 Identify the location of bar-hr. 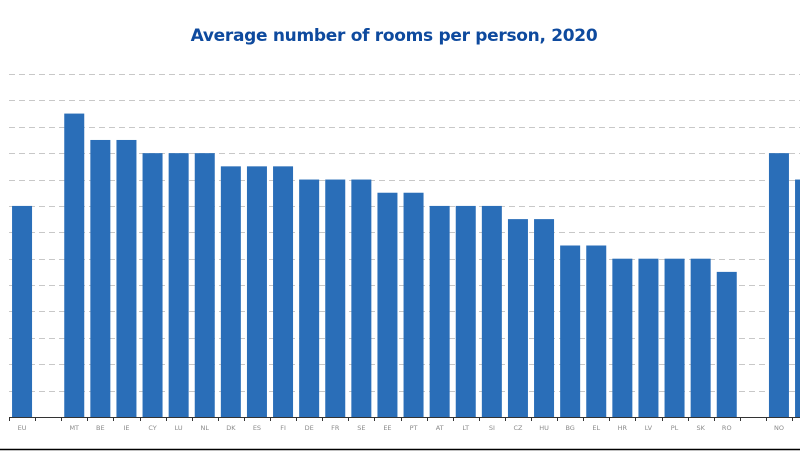
(622, 337).